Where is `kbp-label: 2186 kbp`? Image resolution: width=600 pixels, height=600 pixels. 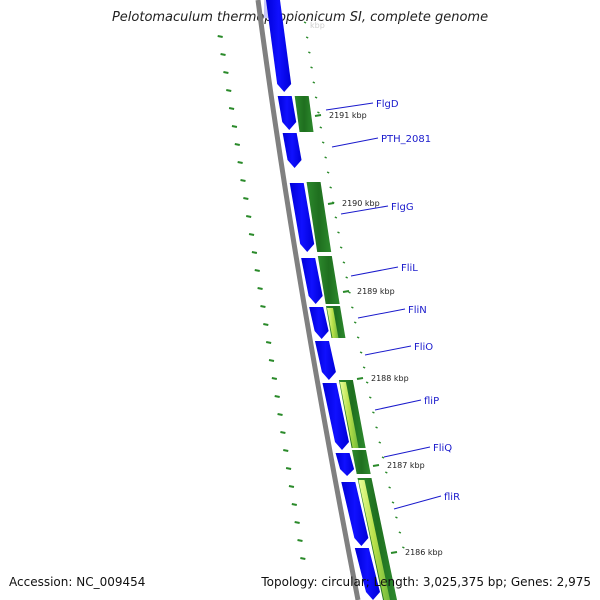
kbp-label: 2186 kbp is located at coordinates (424, 552).